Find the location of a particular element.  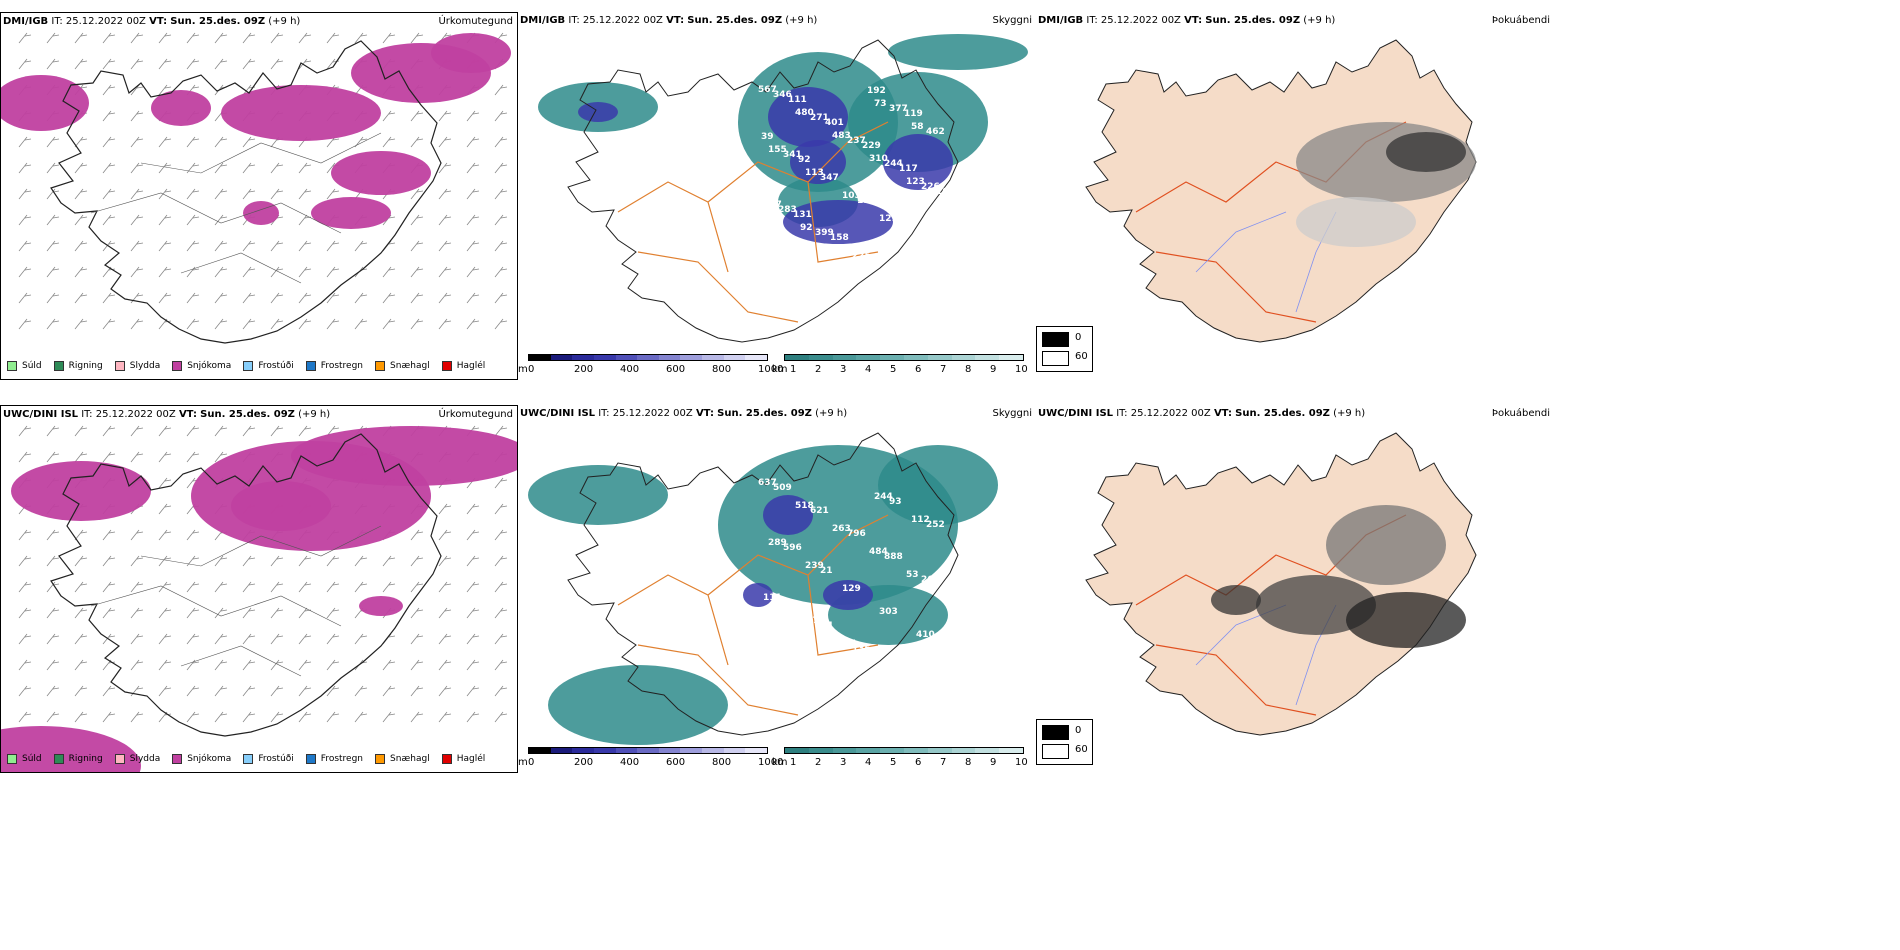

visibility-value: 158 is located at coordinates (839, 238).